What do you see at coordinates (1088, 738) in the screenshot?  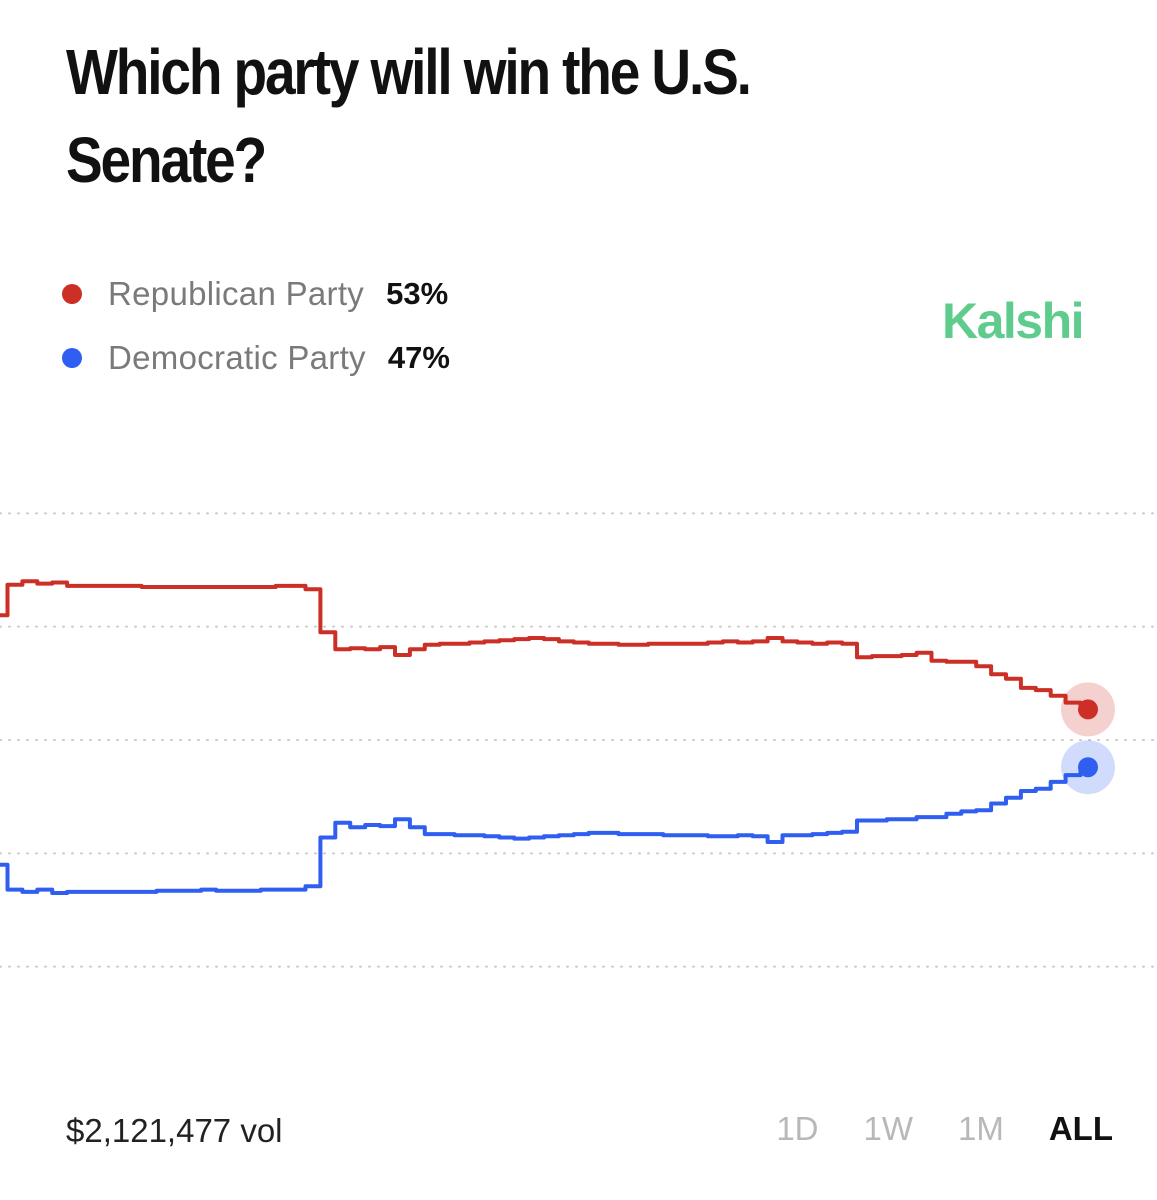 I see `marker-layer` at bounding box center [1088, 738].